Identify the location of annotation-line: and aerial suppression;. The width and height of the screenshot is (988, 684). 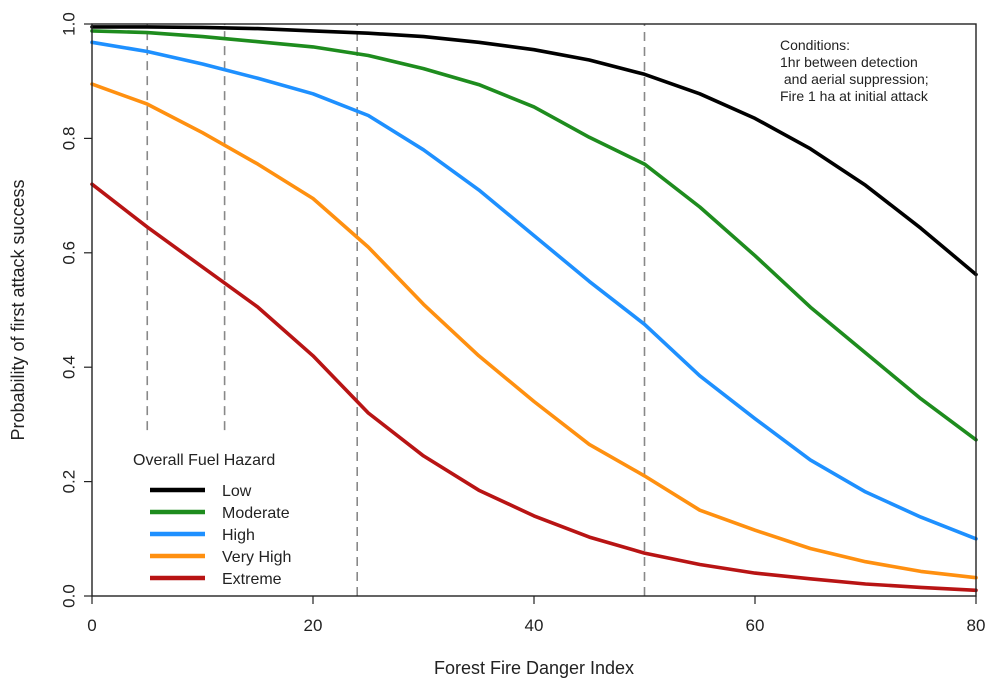
(854, 79).